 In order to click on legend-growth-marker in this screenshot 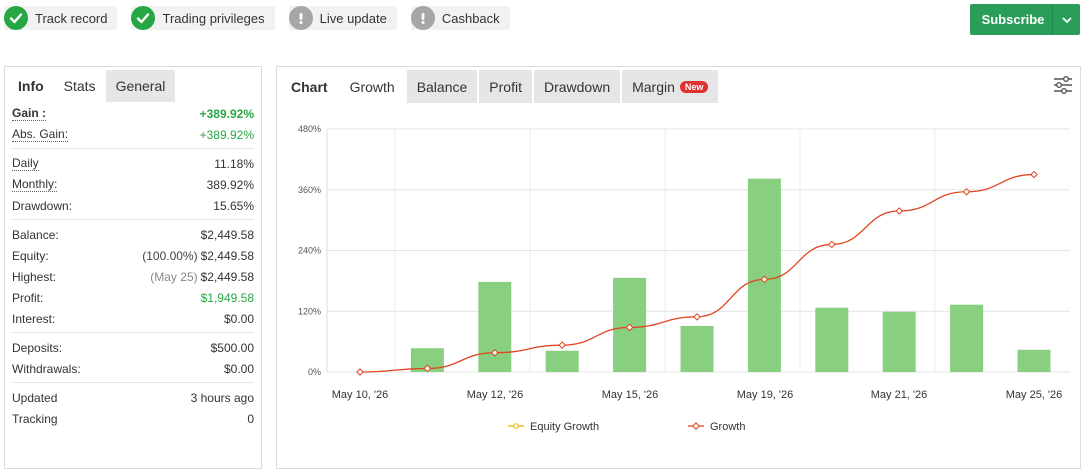, I will do `click(696, 426)`.